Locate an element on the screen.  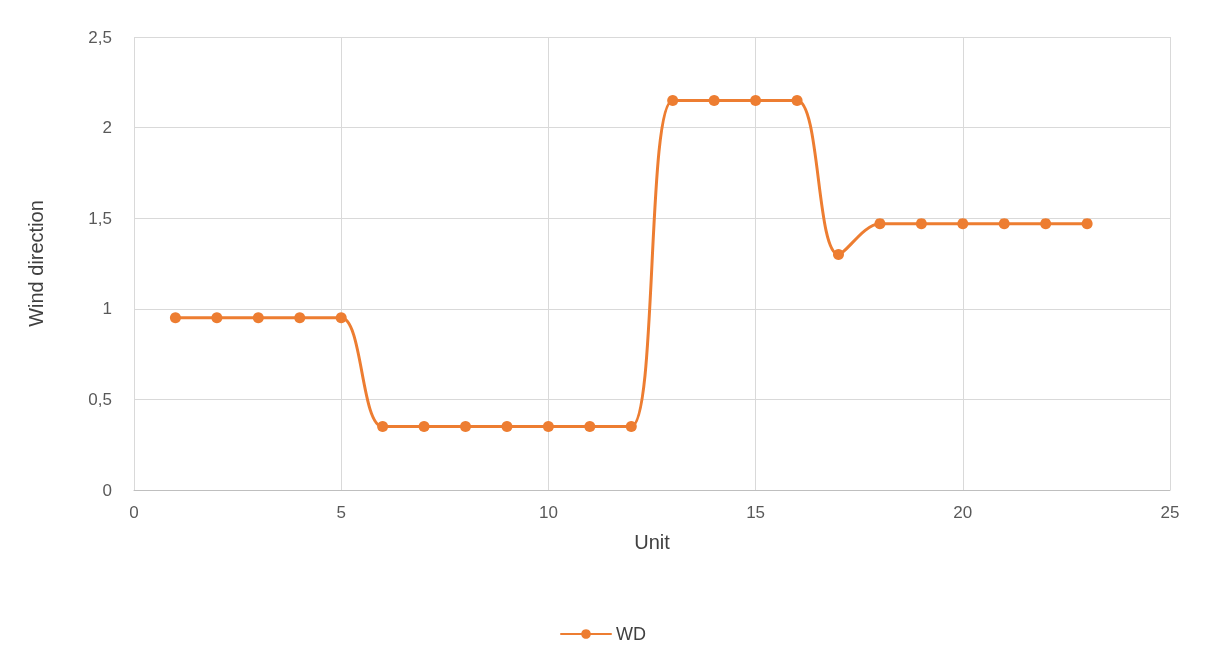
y-tick-label: 1 is located at coordinates (107, 309).